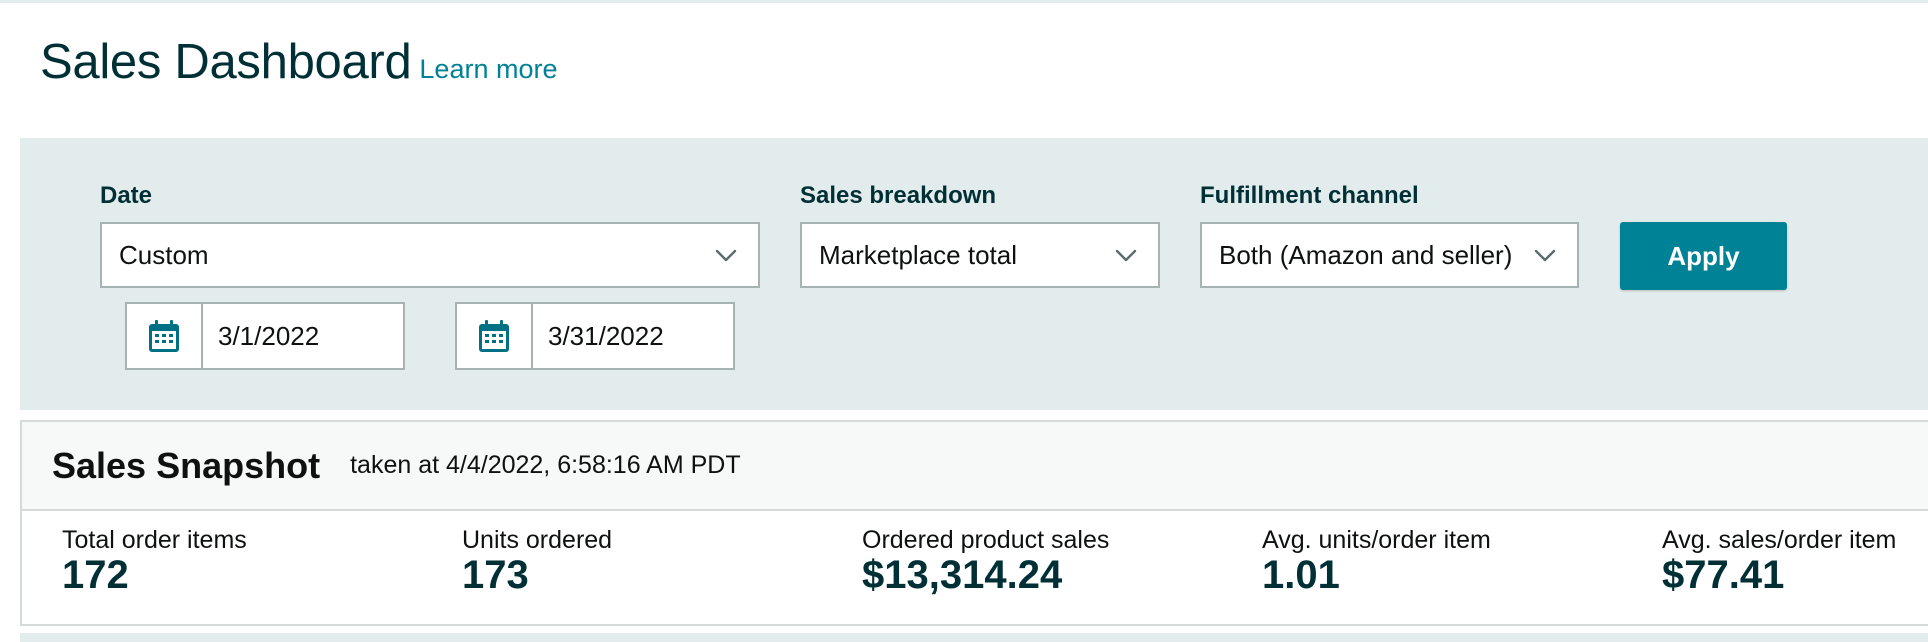  Describe the element at coordinates (430, 255) in the screenshot. I see `date-range-select: Custom` at that location.